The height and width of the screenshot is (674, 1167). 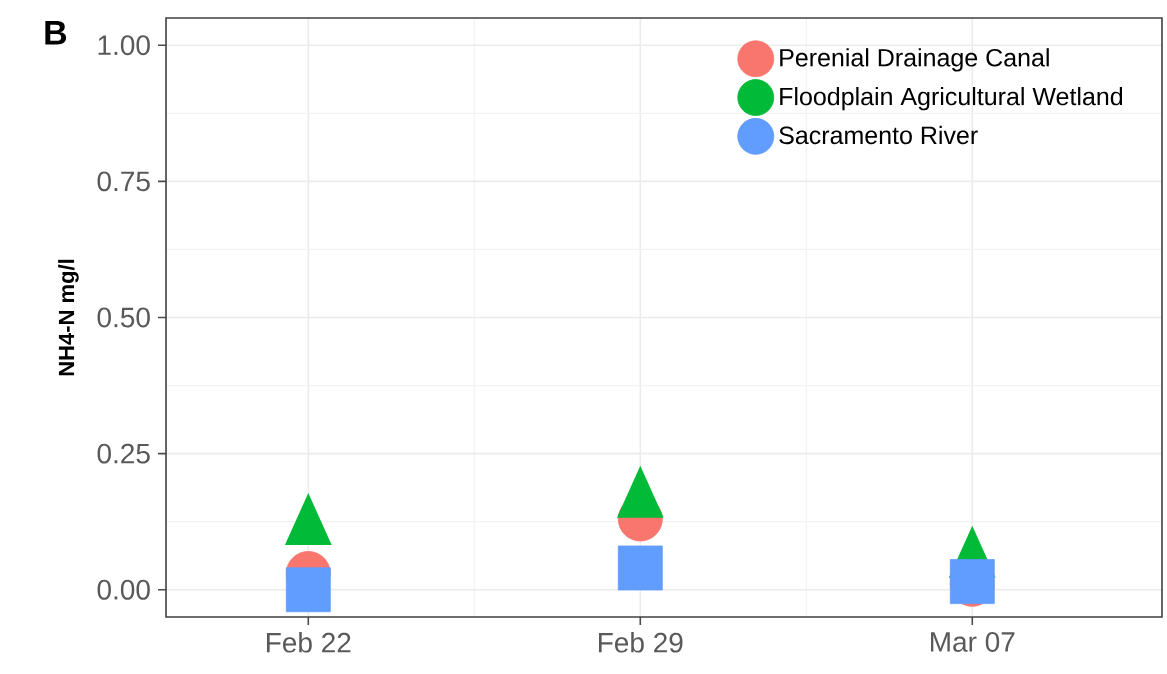 I want to click on x-tick-label: Feb 22, so click(x=309, y=642).